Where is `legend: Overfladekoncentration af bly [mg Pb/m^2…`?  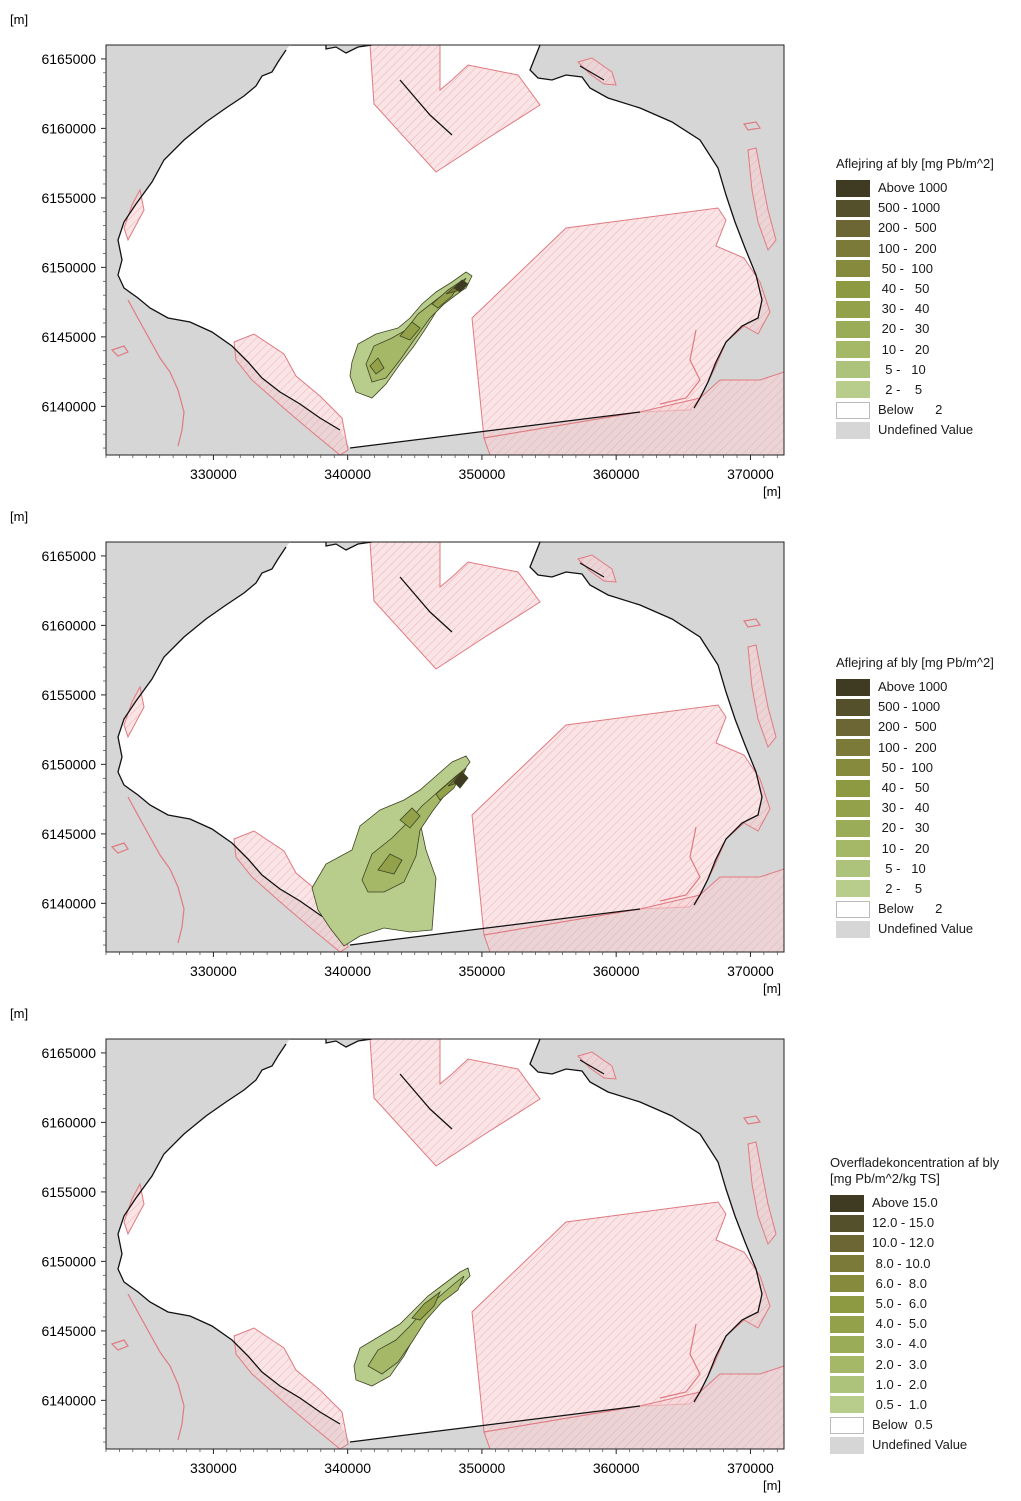 legend: Overfladekoncentration af bly [mg Pb/m^2… is located at coordinates (925, 1305).